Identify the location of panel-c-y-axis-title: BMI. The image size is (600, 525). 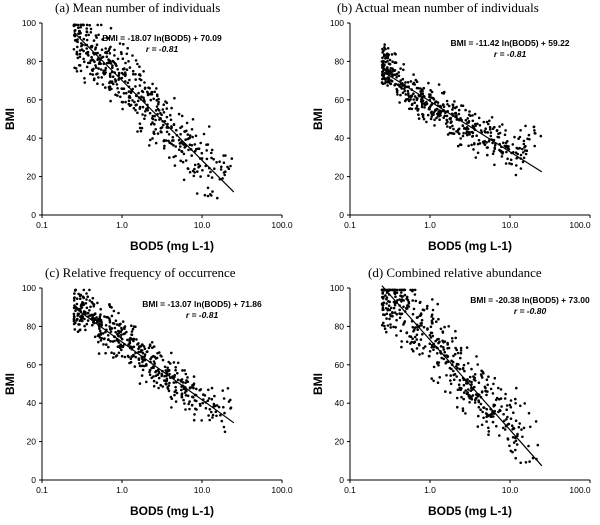
(10, 384).